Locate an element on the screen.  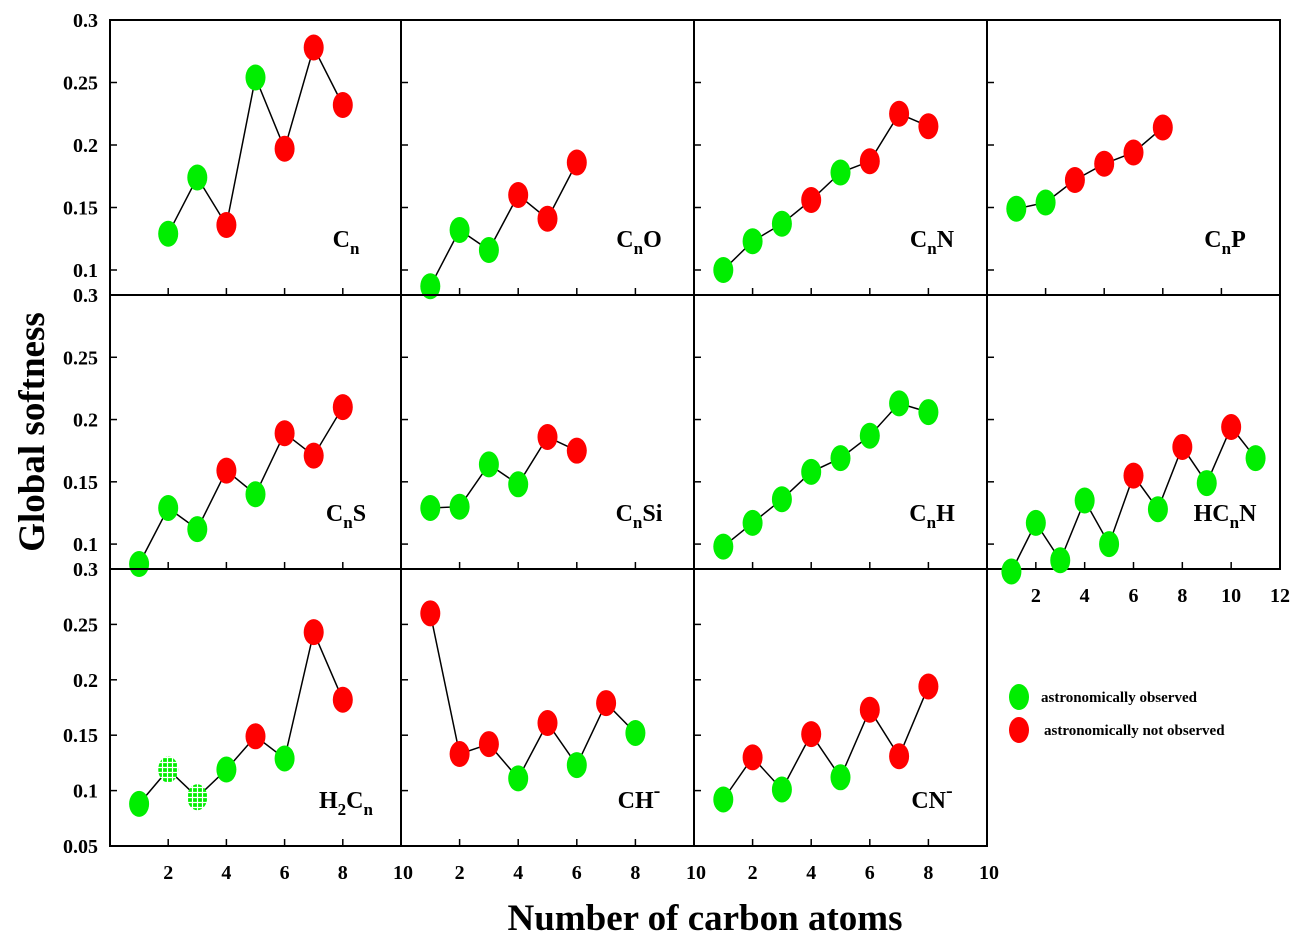
panel-label: CN- is located at coordinates (931, 797).